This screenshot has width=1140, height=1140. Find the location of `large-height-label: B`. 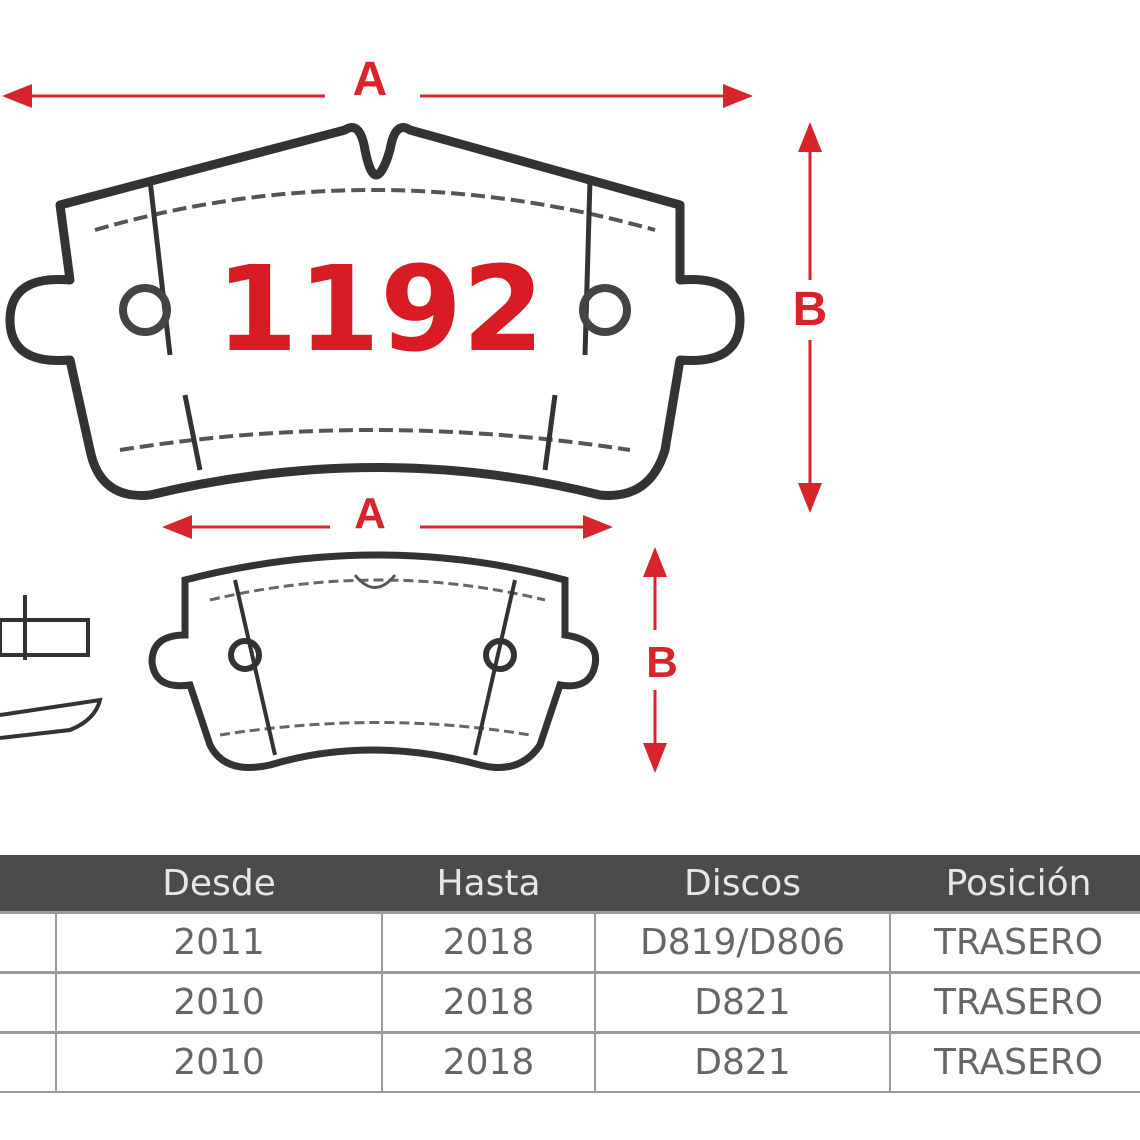

large-height-label: B is located at coordinates (810, 309).